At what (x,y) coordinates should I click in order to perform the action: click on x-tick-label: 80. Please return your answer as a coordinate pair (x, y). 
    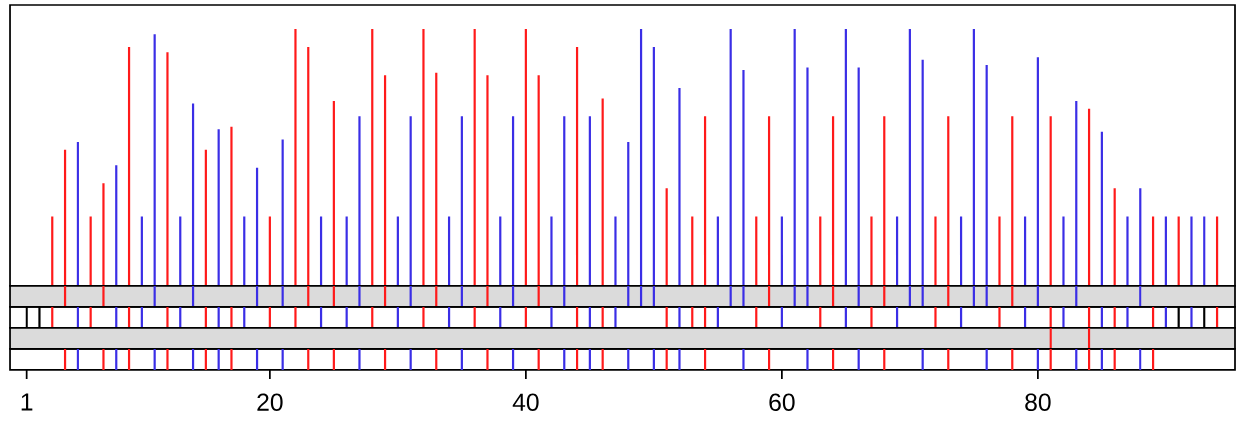
    Looking at the image, I should click on (1038, 402).